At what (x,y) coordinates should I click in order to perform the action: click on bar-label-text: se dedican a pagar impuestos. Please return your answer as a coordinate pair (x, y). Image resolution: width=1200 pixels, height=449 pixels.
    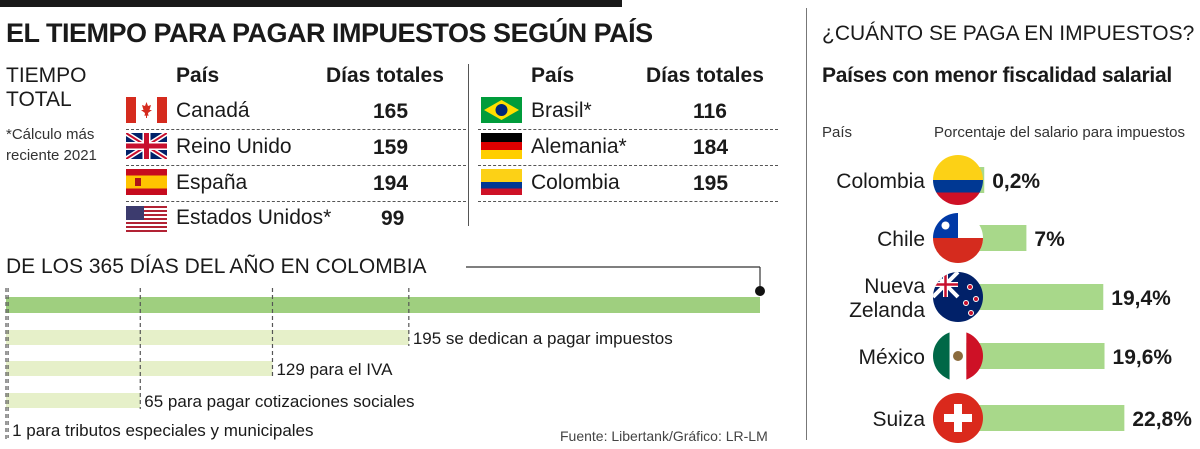
    Looking at the image, I should click on (557, 338).